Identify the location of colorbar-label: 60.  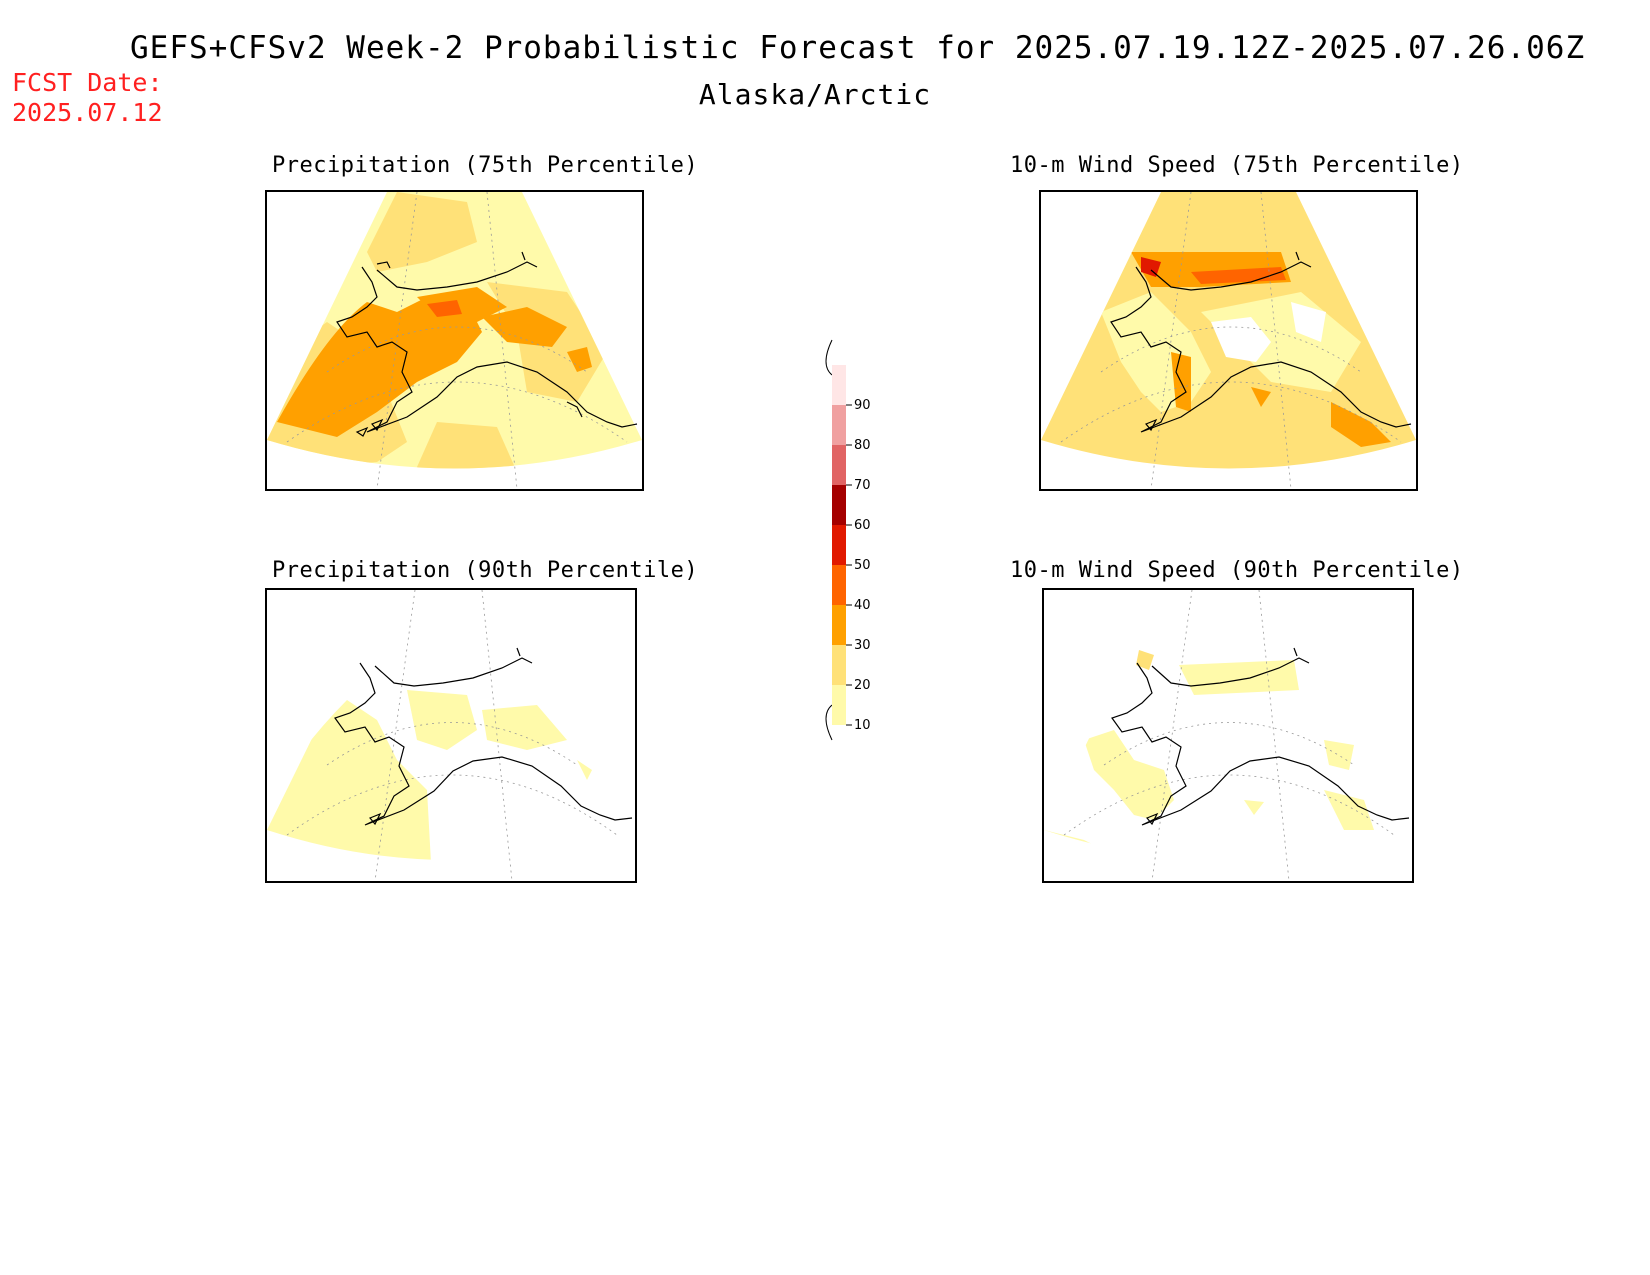
(862, 525).